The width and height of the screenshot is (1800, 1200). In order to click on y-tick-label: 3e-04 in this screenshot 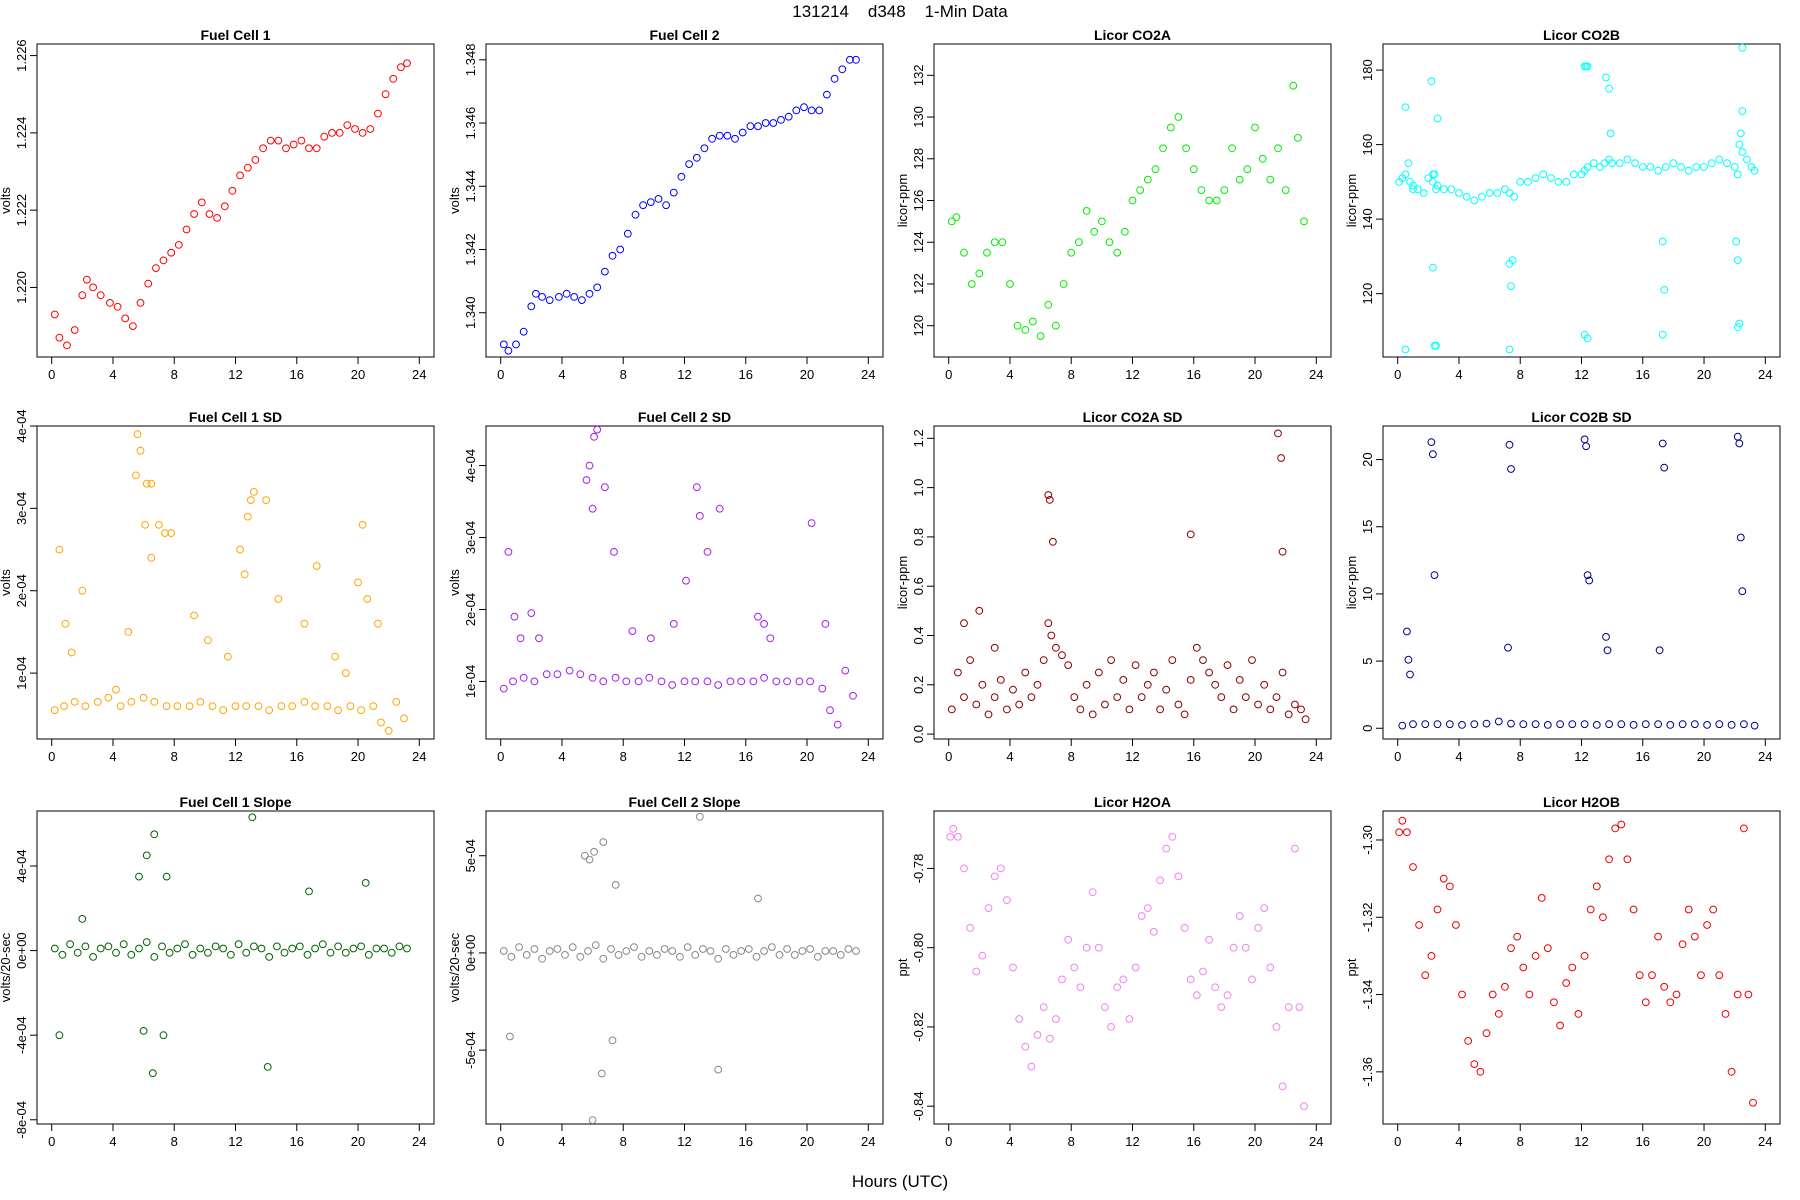, I will do `click(470, 537)`.